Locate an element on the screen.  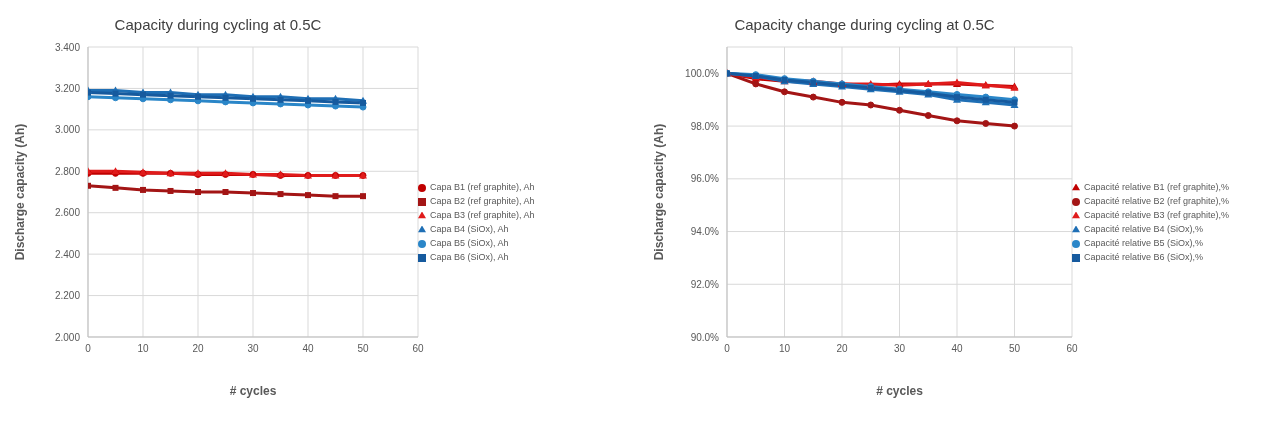
legend-label: Capacité relative B6 (SiOx),% is located at coordinates (1144, 257).